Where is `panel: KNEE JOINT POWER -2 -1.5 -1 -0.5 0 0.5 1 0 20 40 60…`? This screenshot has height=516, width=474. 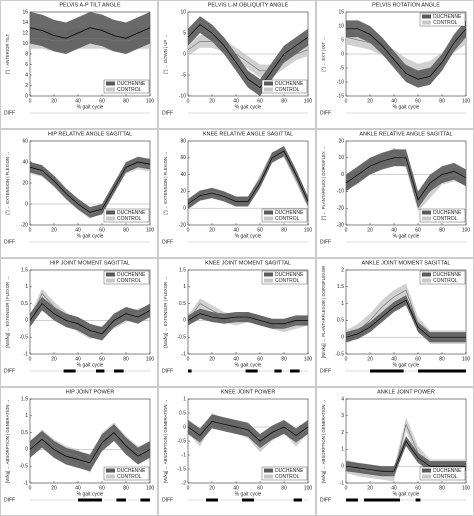 panel: KNEE JOINT POWER -2 -1.5 -1 -0.5 0 0.5 1 0 20 40 60… is located at coordinates (237, 451).